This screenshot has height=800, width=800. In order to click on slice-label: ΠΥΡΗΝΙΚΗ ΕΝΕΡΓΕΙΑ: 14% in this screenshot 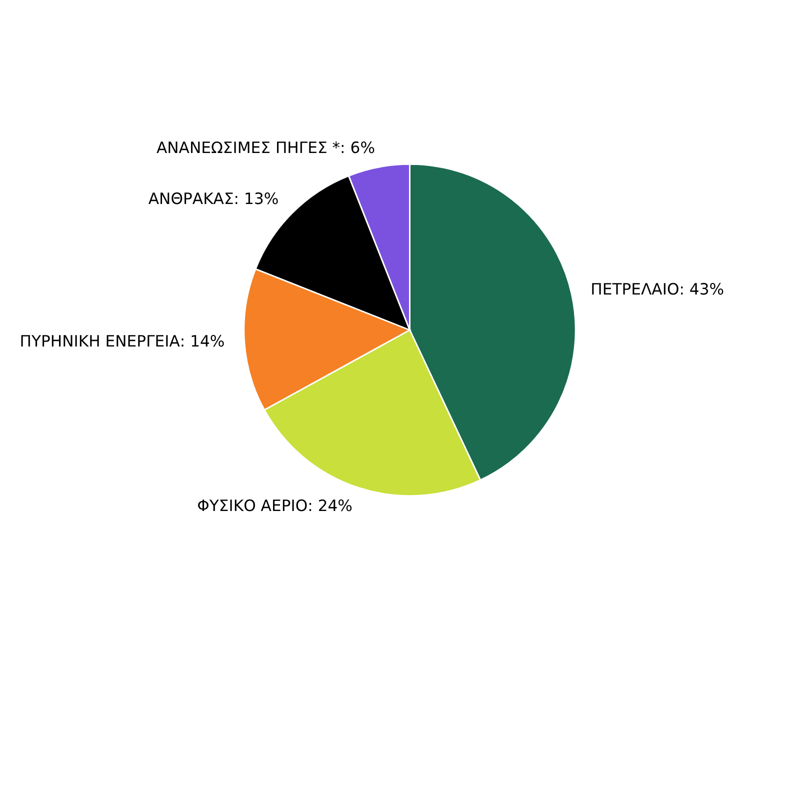, I will do `click(122, 341)`.